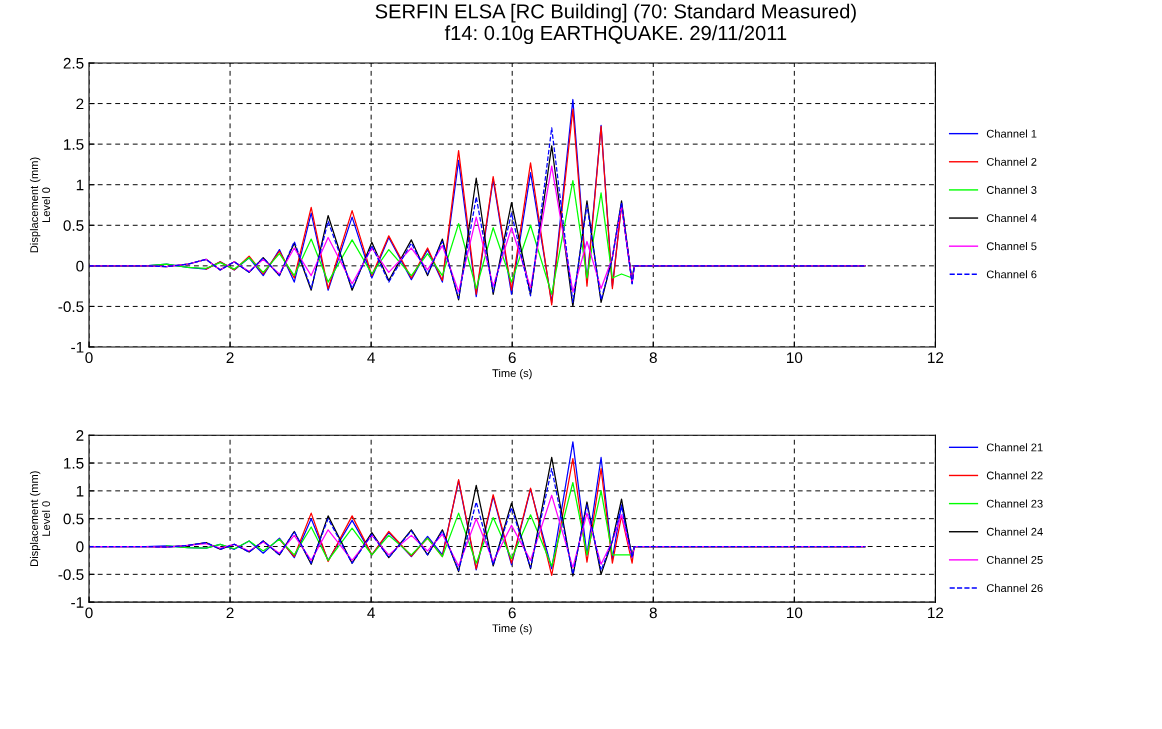 The image size is (1162, 729). What do you see at coordinates (1011, 133) in the screenshot?
I see `legend-label: Channel 1` at bounding box center [1011, 133].